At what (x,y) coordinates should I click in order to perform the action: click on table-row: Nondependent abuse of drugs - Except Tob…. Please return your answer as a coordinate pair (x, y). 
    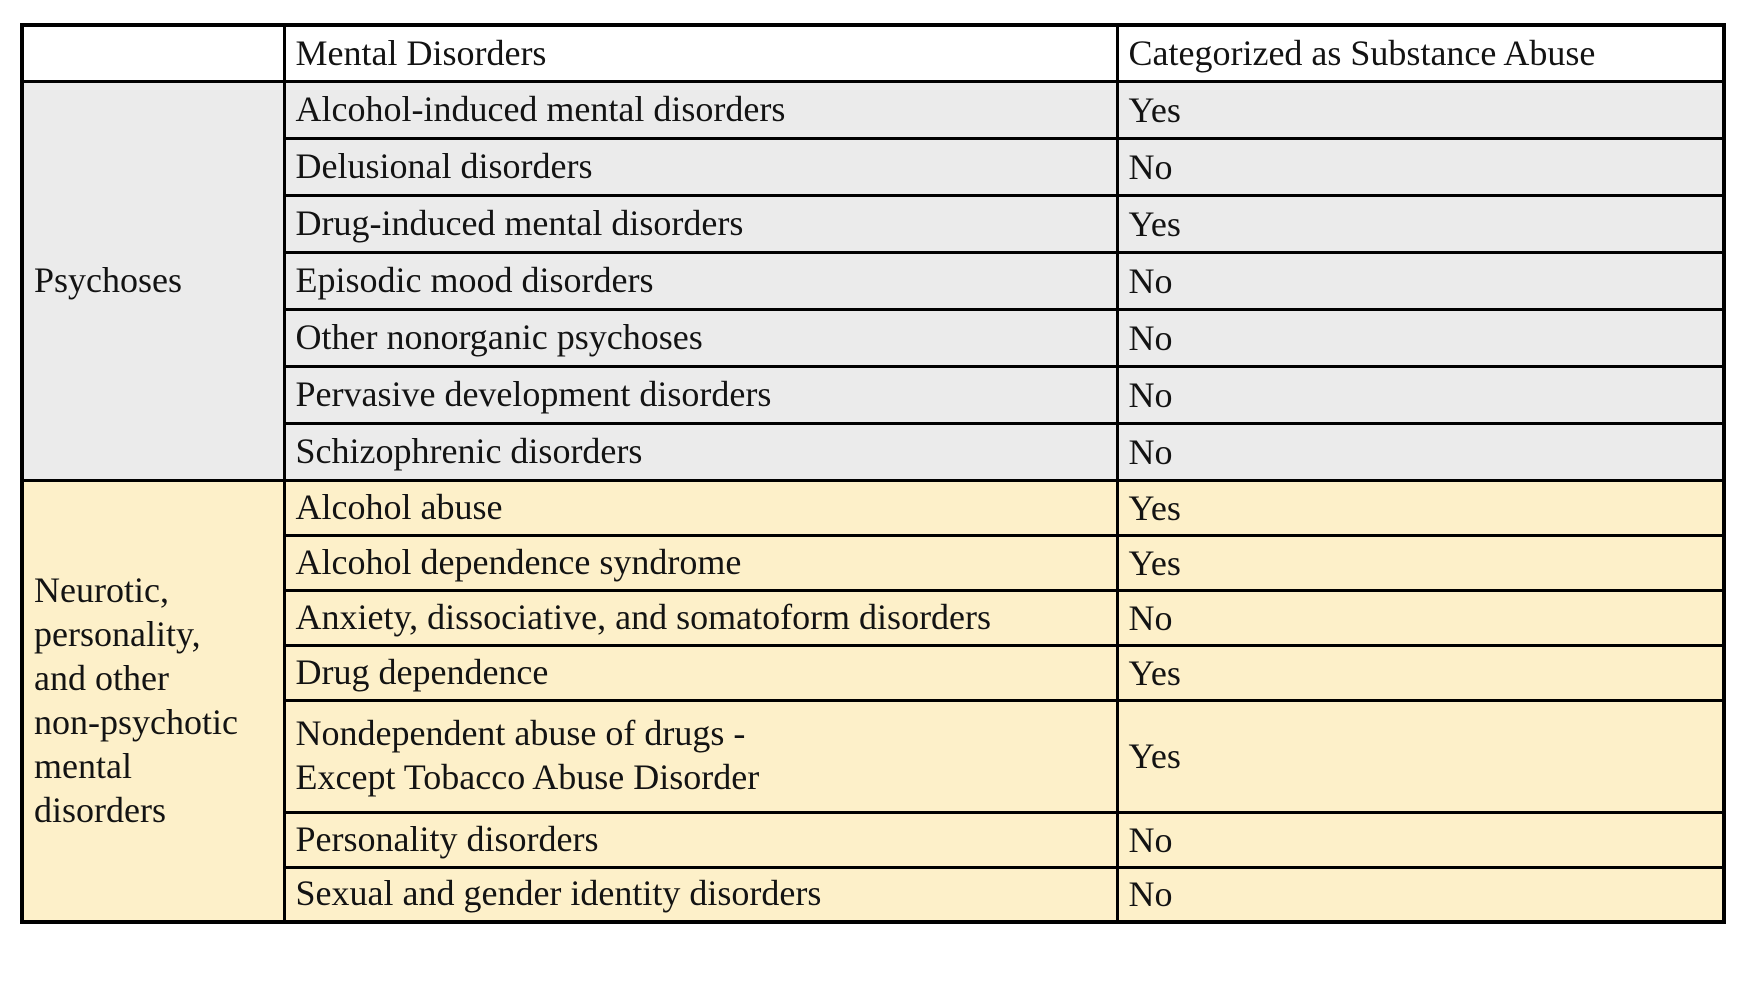
    Looking at the image, I should click on (874, 756).